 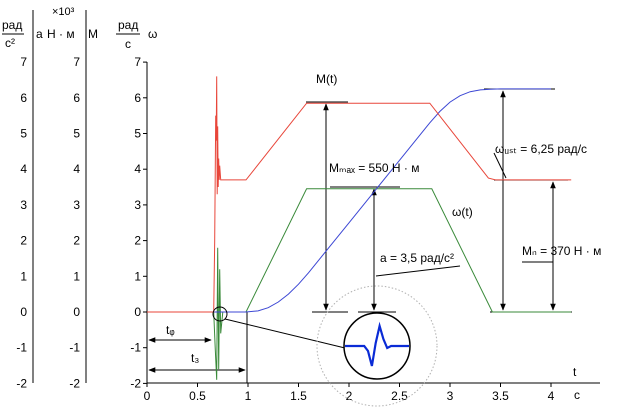 What do you see at coordinates (462, 212) in the screenshot?
I see `omega-series-label: ω(t)` at bounding box center [462, 212].